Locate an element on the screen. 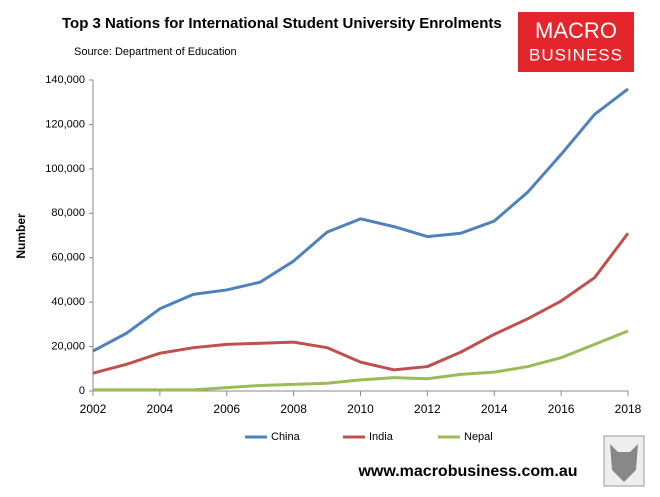 The height and width of the screenshot is (497, 660). legend-label: Nepal is located at coordinates (478, 437).